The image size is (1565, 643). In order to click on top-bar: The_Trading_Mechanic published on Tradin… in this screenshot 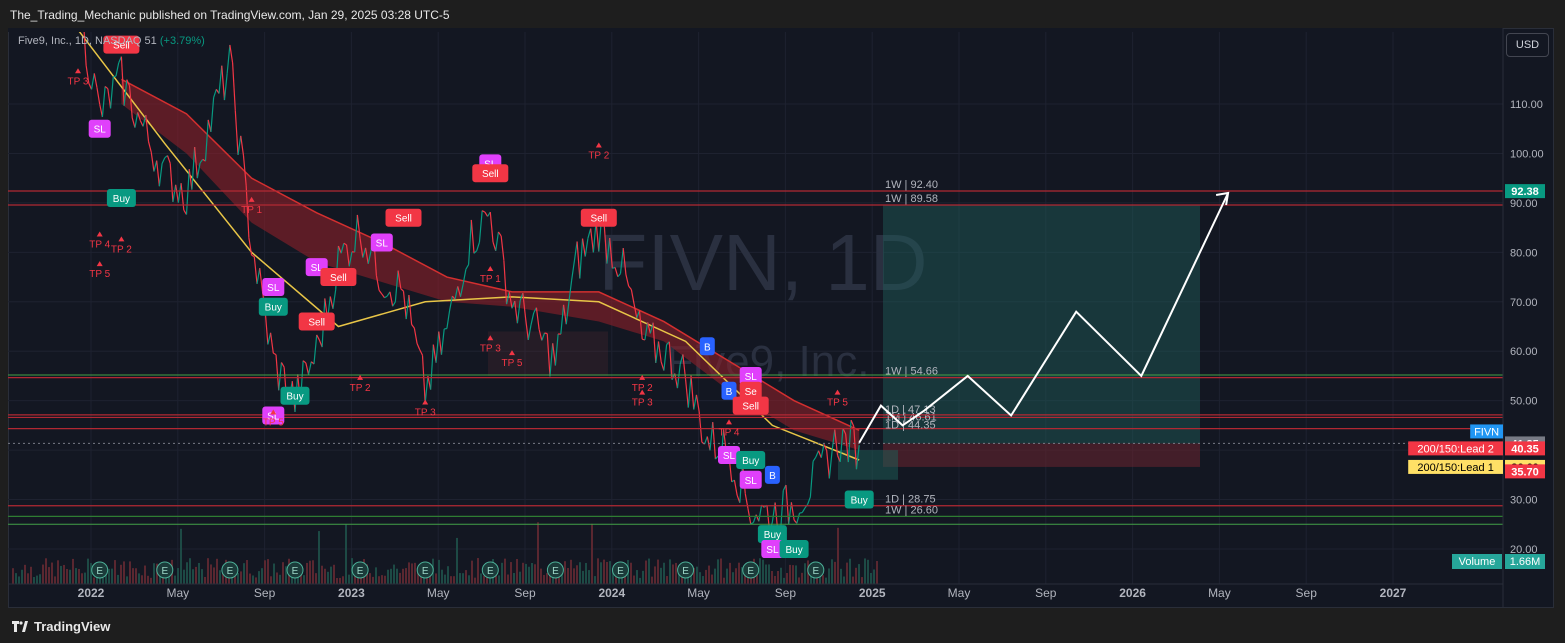, I will do `click(782, 14)`.